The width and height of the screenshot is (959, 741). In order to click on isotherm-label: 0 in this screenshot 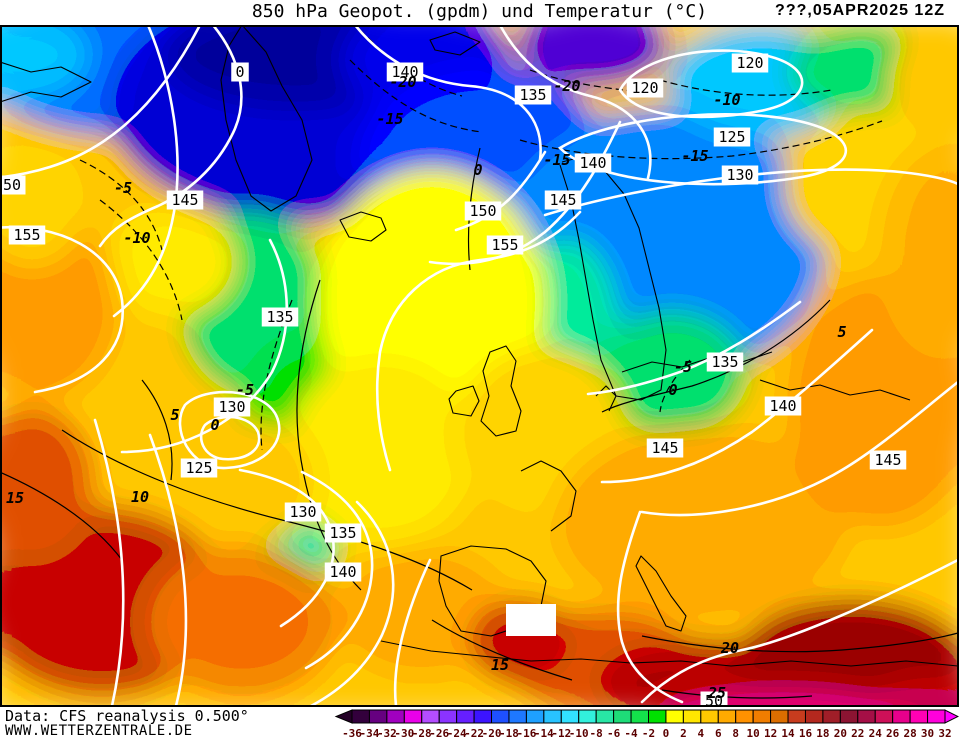, I will do `click(672, 390)`.